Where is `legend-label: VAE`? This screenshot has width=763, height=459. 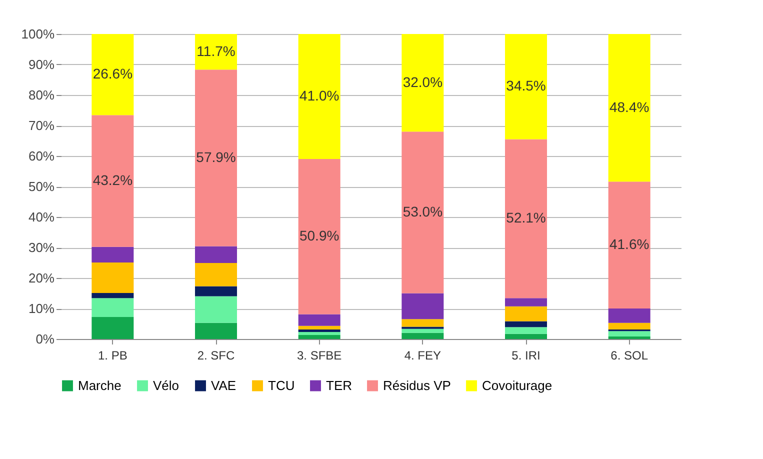
legend-label: VAE is located at coordinates (223, 385).